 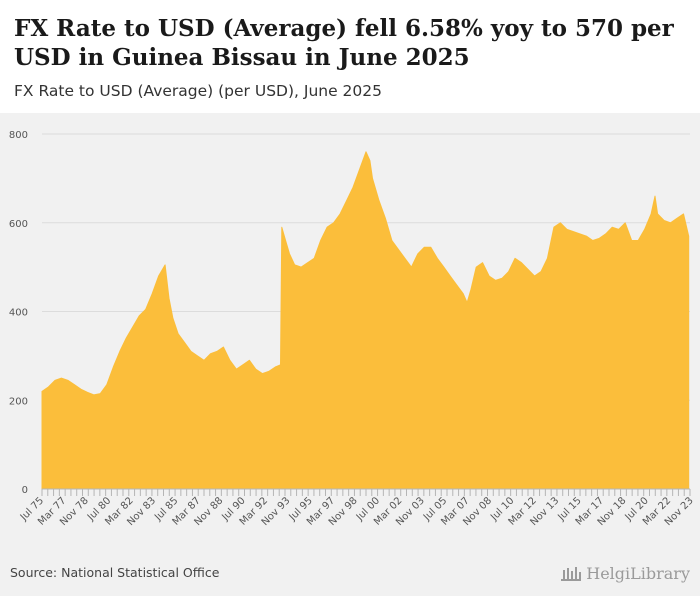 What do you see at coordinates (25, 490) in the screenshot?
I see `y-tick-label: 0` at bounding box center [25, 490].